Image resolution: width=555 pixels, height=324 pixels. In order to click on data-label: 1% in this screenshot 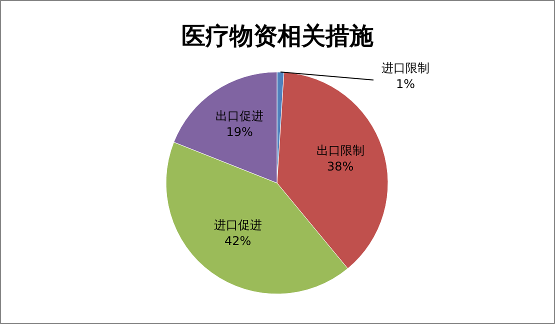, I will do `click(406, 84)`.